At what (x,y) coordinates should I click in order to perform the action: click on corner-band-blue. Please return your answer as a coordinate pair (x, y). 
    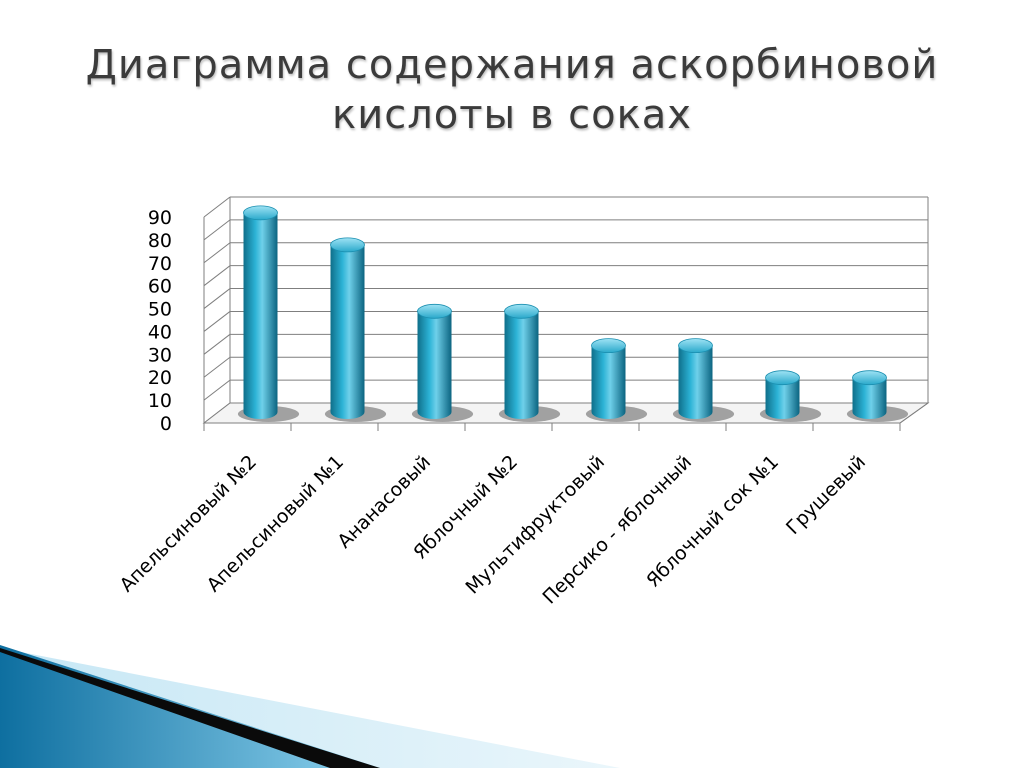
    Looking at the image, I should click on (190, 706).